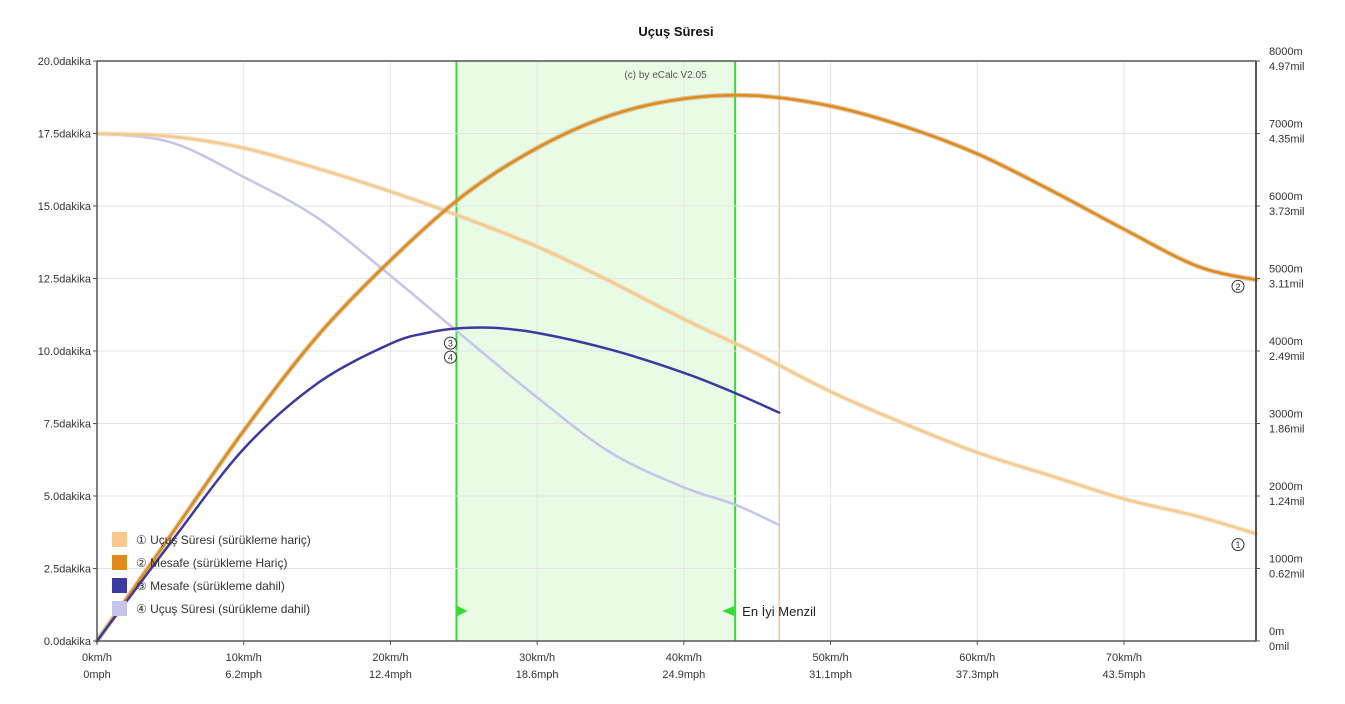  Describe the element at coordinates (68, 425) in the screenshot. I see `y-left-tick-label: 7.5dakika` at that location.